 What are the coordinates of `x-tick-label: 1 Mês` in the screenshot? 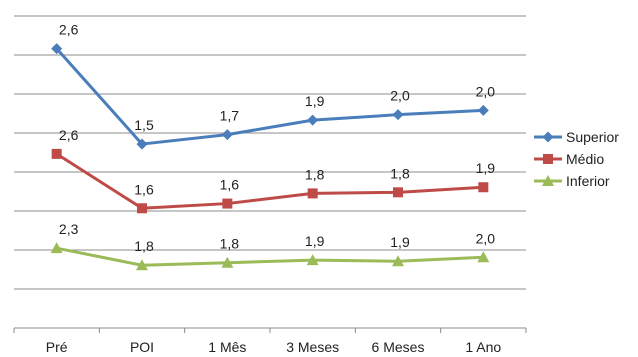 It's located at (227, 347).